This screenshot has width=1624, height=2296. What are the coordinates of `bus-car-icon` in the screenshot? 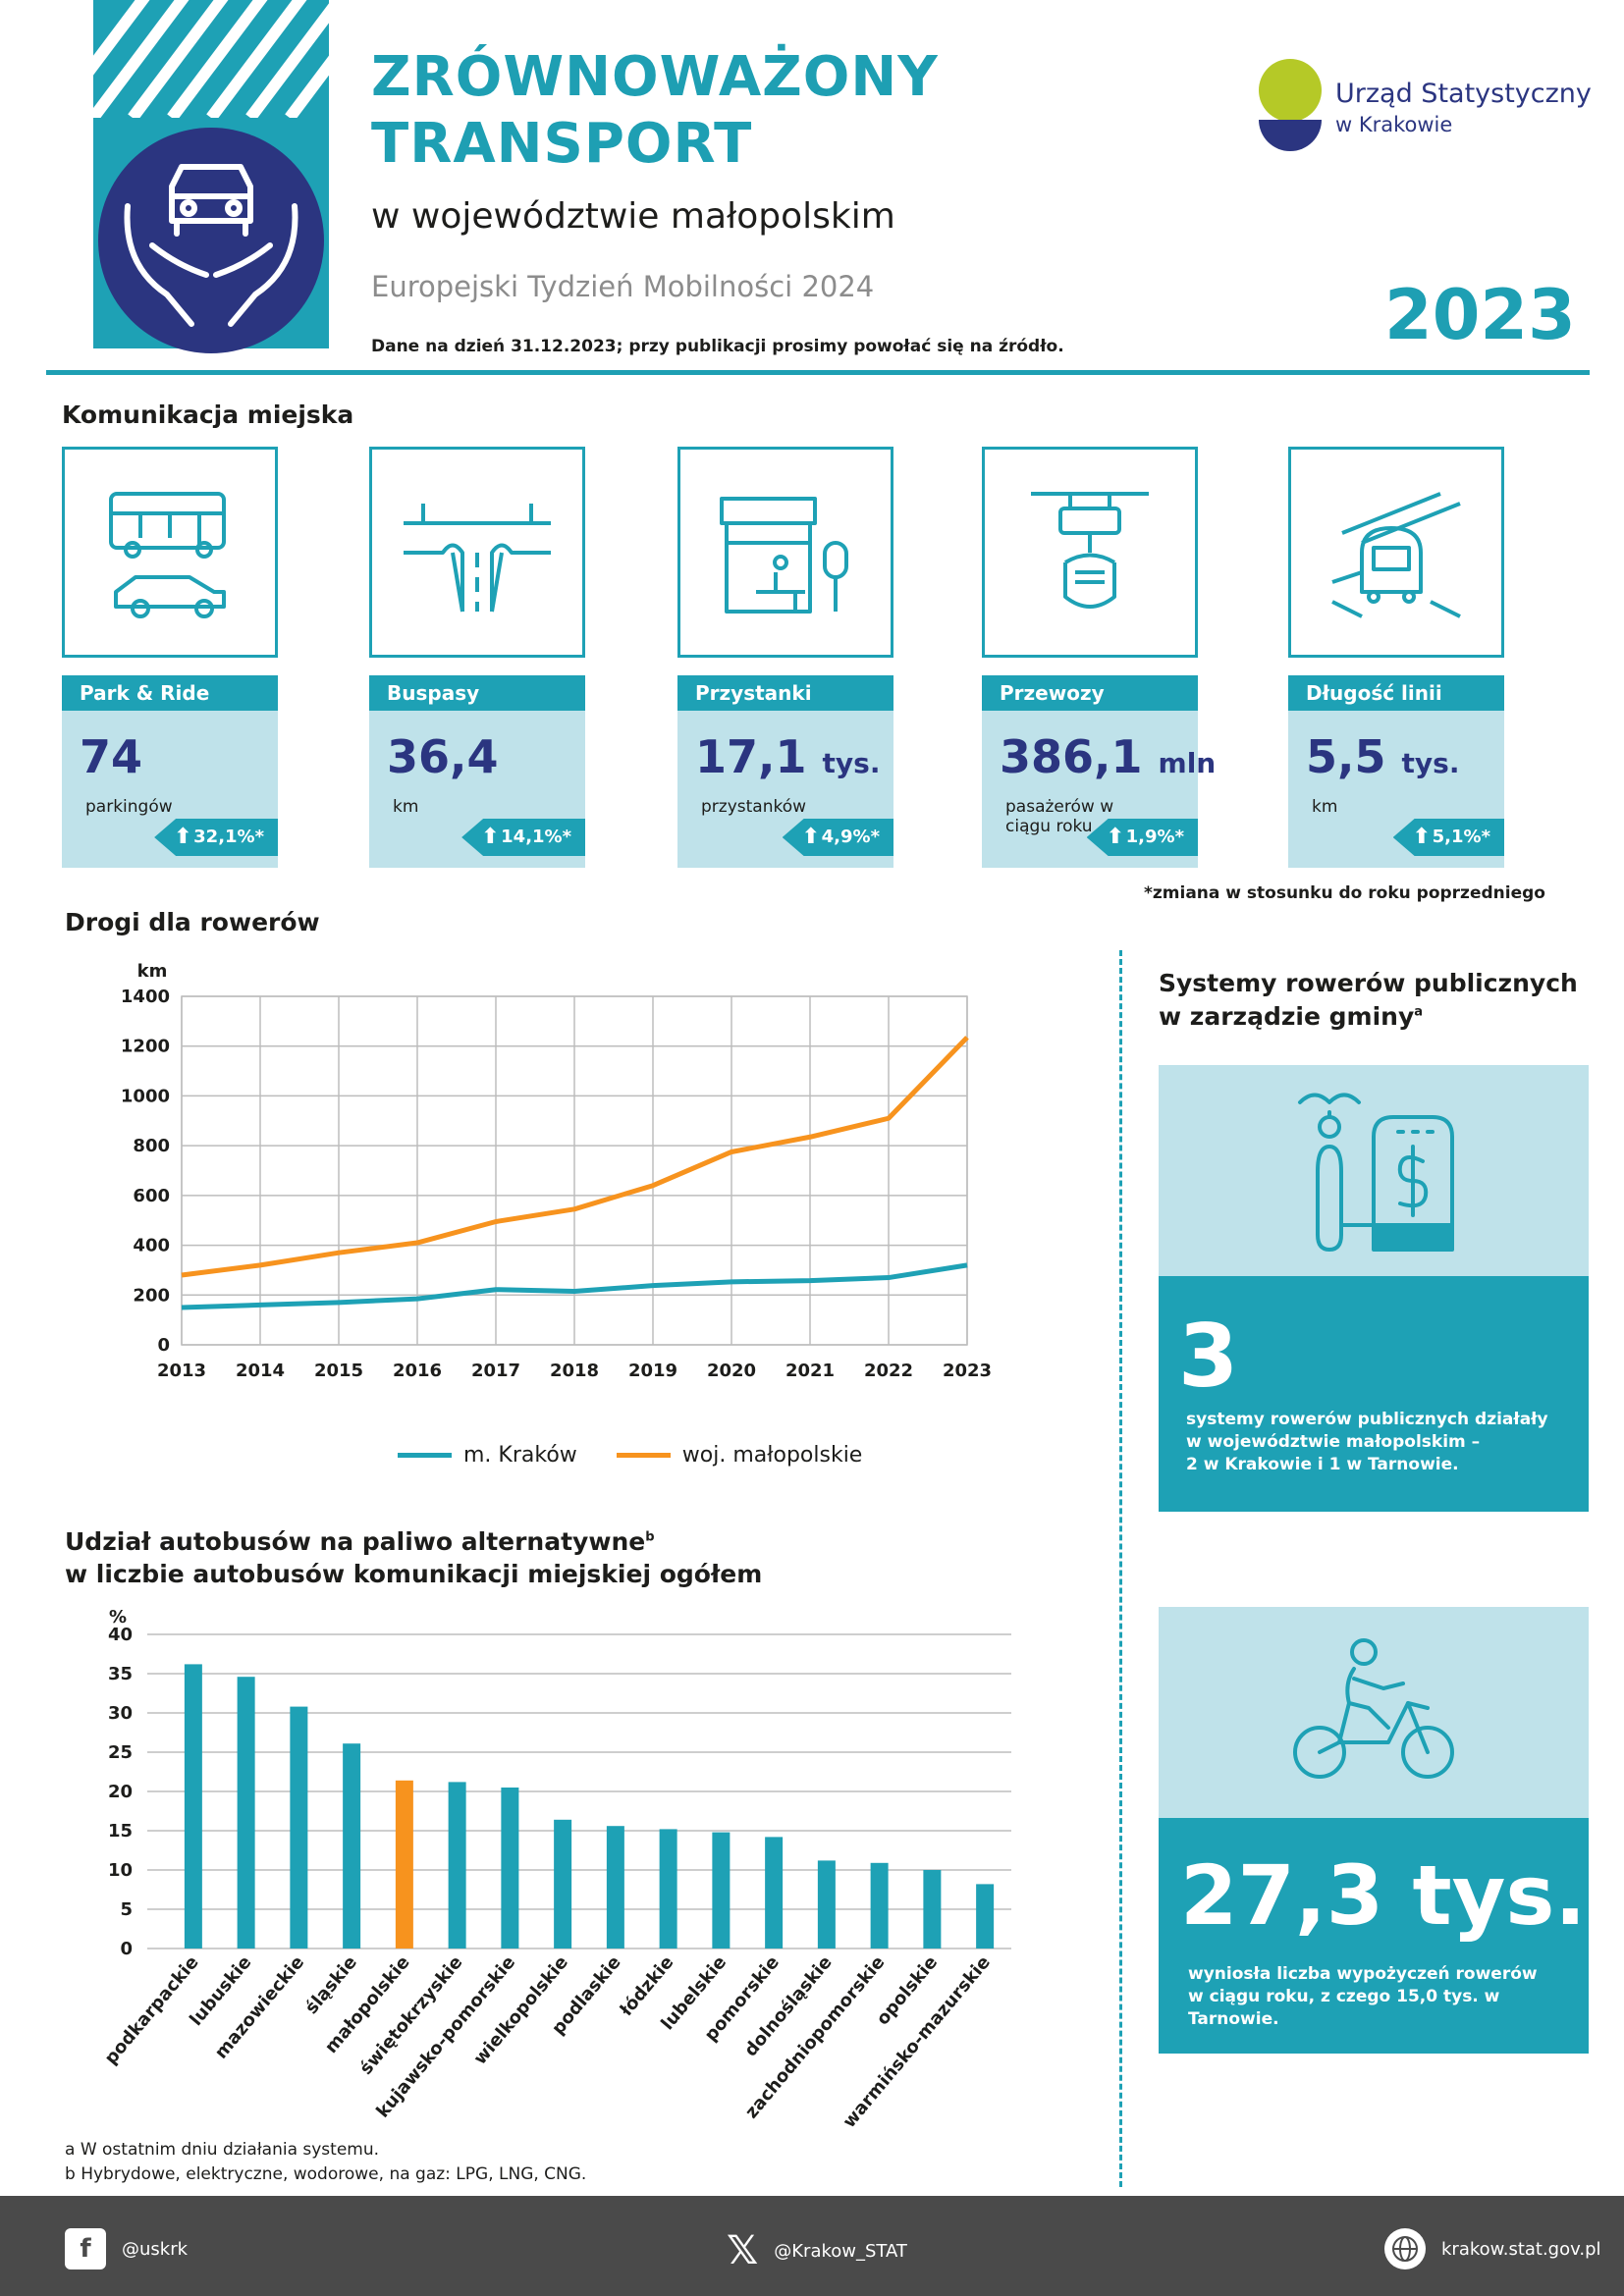 It's located at (170, 552).